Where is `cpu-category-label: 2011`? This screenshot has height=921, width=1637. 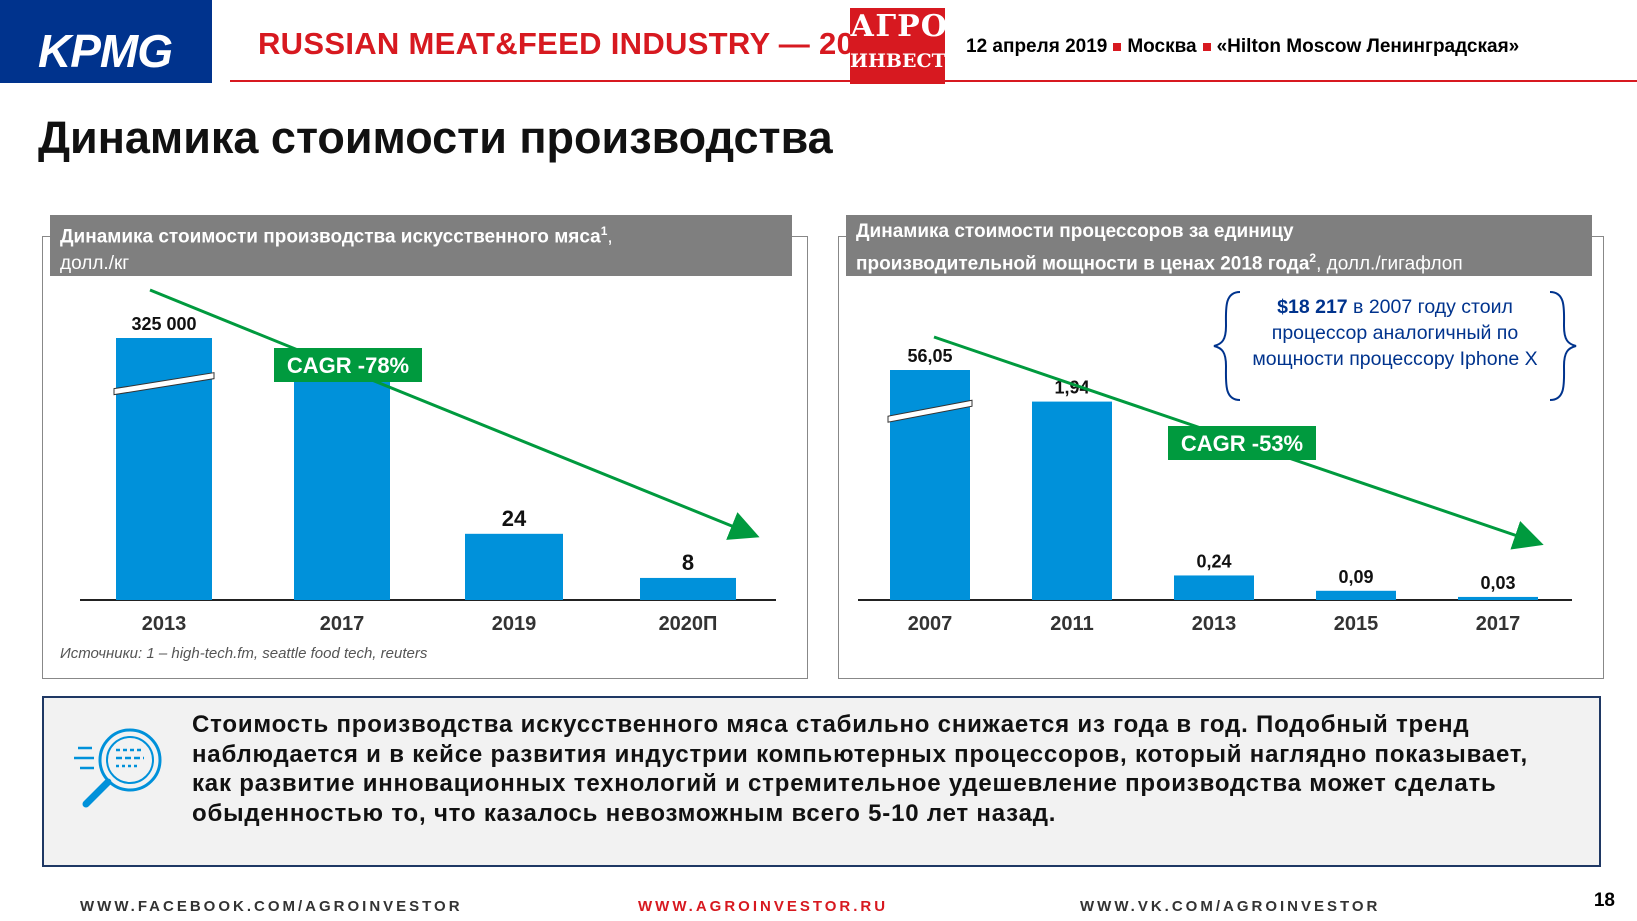
cpu-category-label: 2011 is located at coordinates (1071, 624).